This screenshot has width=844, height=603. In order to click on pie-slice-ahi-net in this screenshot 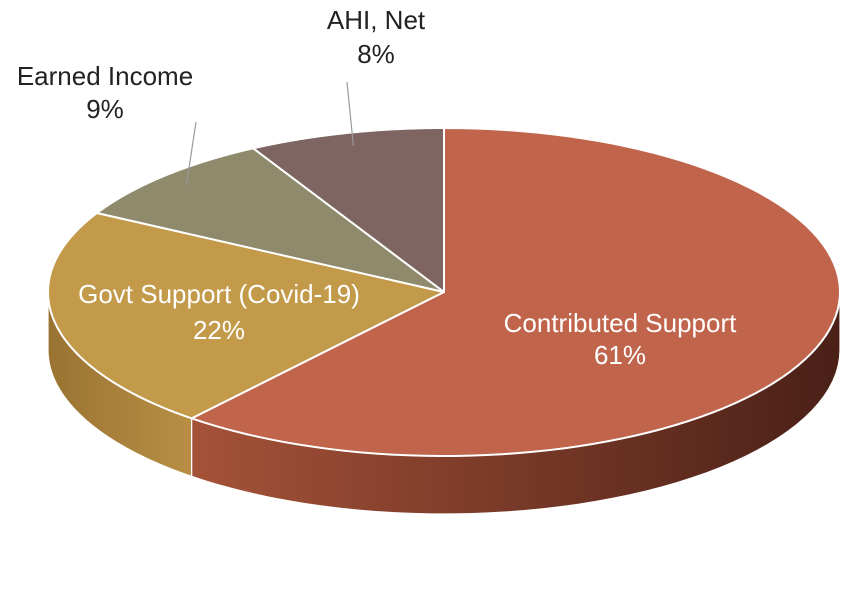, I will do `click(348, 210)`.